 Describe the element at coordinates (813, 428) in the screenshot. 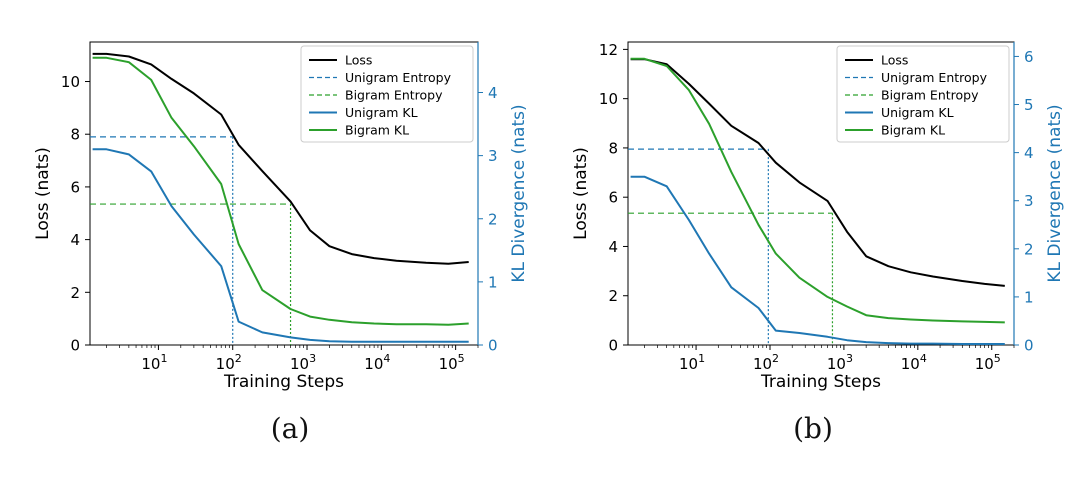

I see `caption-b: (b)` at that location.